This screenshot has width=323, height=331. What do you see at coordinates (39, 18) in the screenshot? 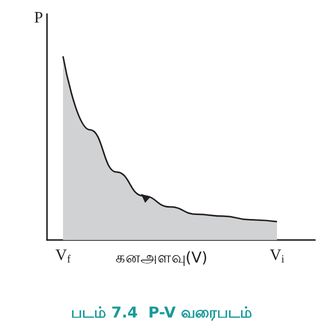
I see `y-axis-title: P` at bounding box center [39, 18].